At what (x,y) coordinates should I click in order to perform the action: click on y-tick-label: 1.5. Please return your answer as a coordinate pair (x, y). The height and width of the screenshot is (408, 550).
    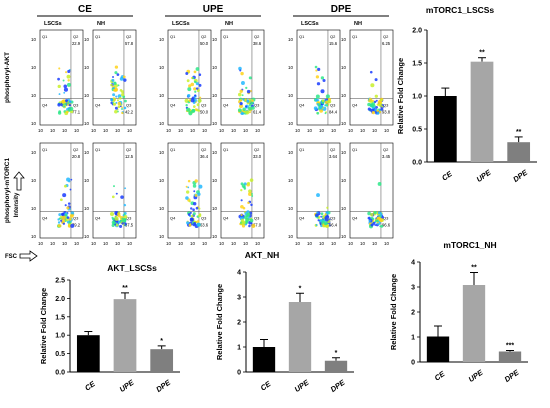
    Looking at the image, I should click on (60, 317).